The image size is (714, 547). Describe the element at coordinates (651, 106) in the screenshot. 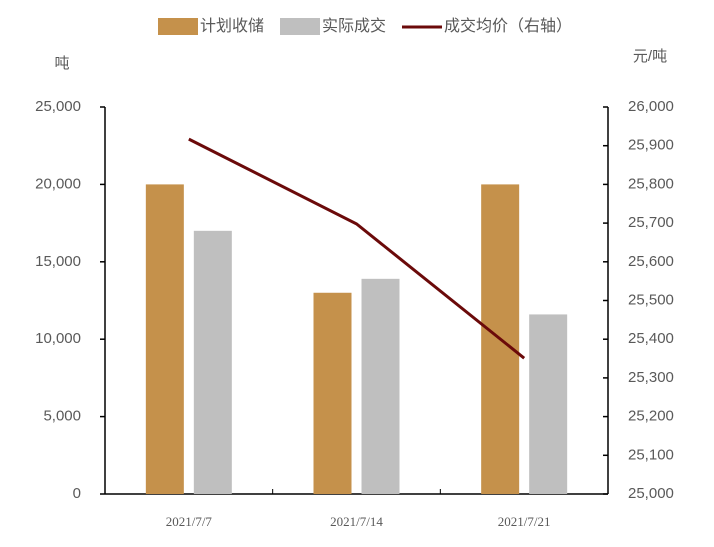

I see `y2-tick-label: 26,000` at that location.